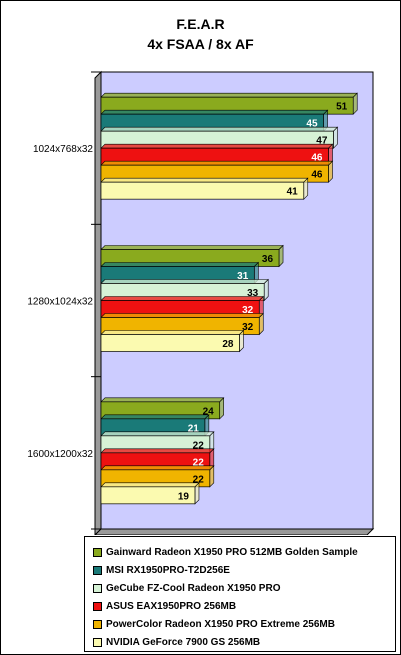  I want to click on category-label: 1280x1024x32, so click(60, 302).